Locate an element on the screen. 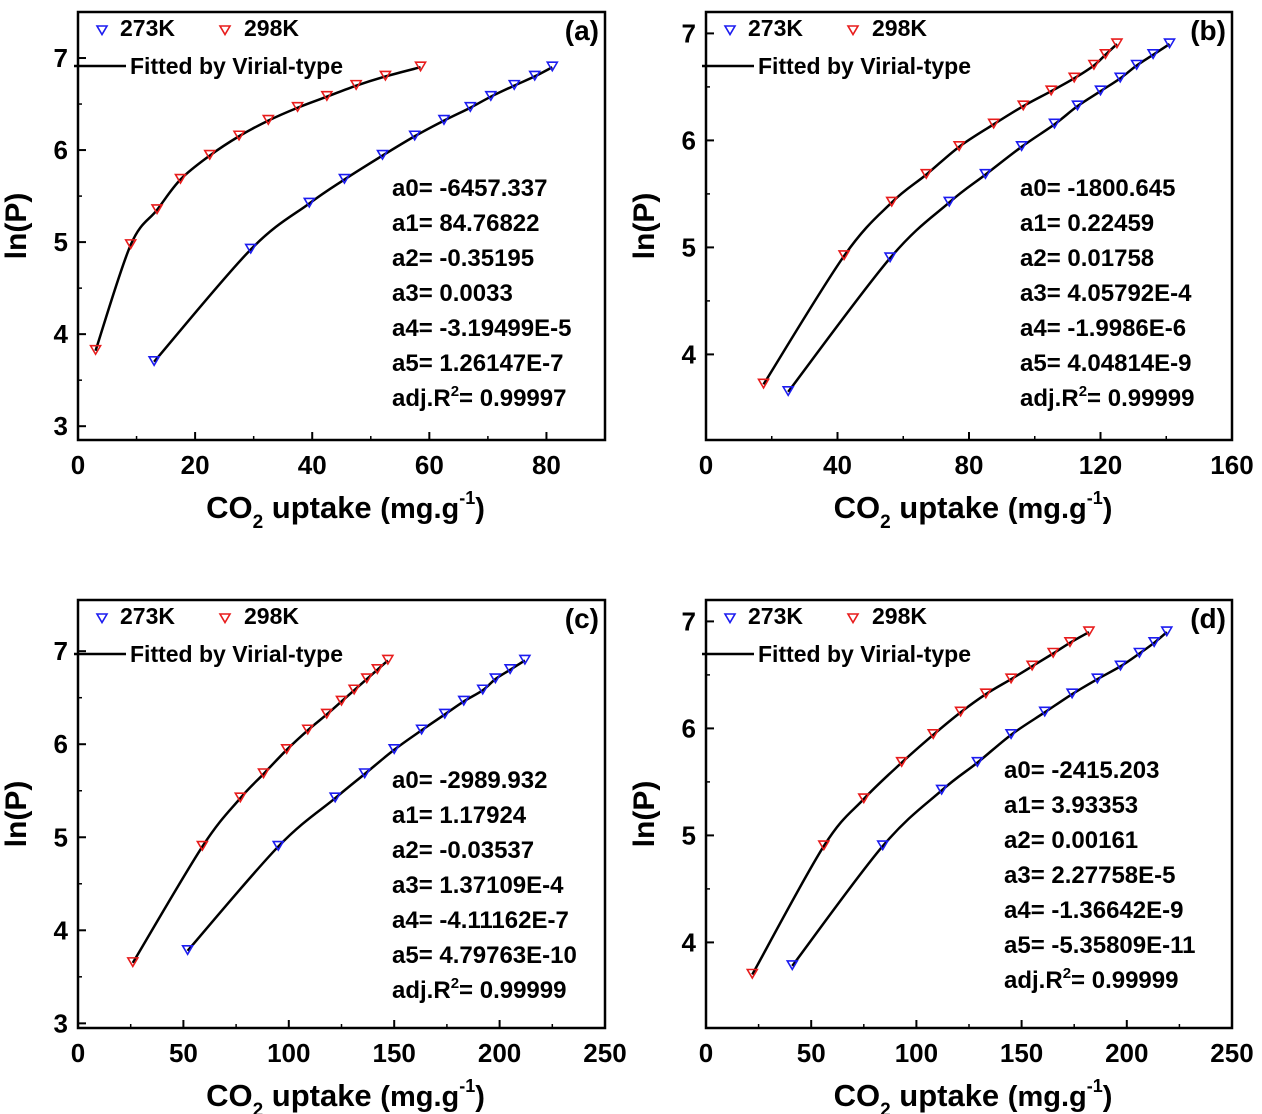 The image size is (1262, 1114). fit-parameter: a2= 0.01758 is located at coordinates (1087, 258).